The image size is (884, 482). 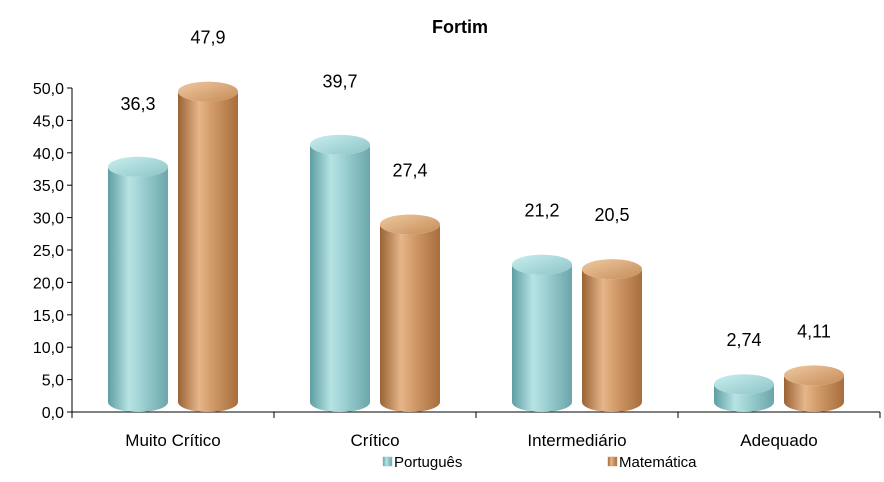 I want to click on chart-title: Fortim, so click(x=460, y=27).